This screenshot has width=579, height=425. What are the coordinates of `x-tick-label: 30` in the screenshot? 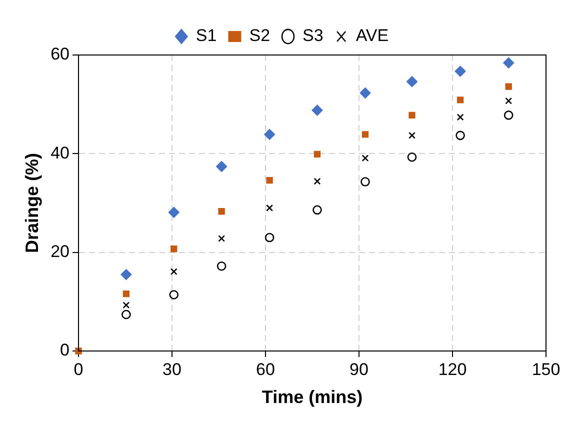 It's located at (172, 369).